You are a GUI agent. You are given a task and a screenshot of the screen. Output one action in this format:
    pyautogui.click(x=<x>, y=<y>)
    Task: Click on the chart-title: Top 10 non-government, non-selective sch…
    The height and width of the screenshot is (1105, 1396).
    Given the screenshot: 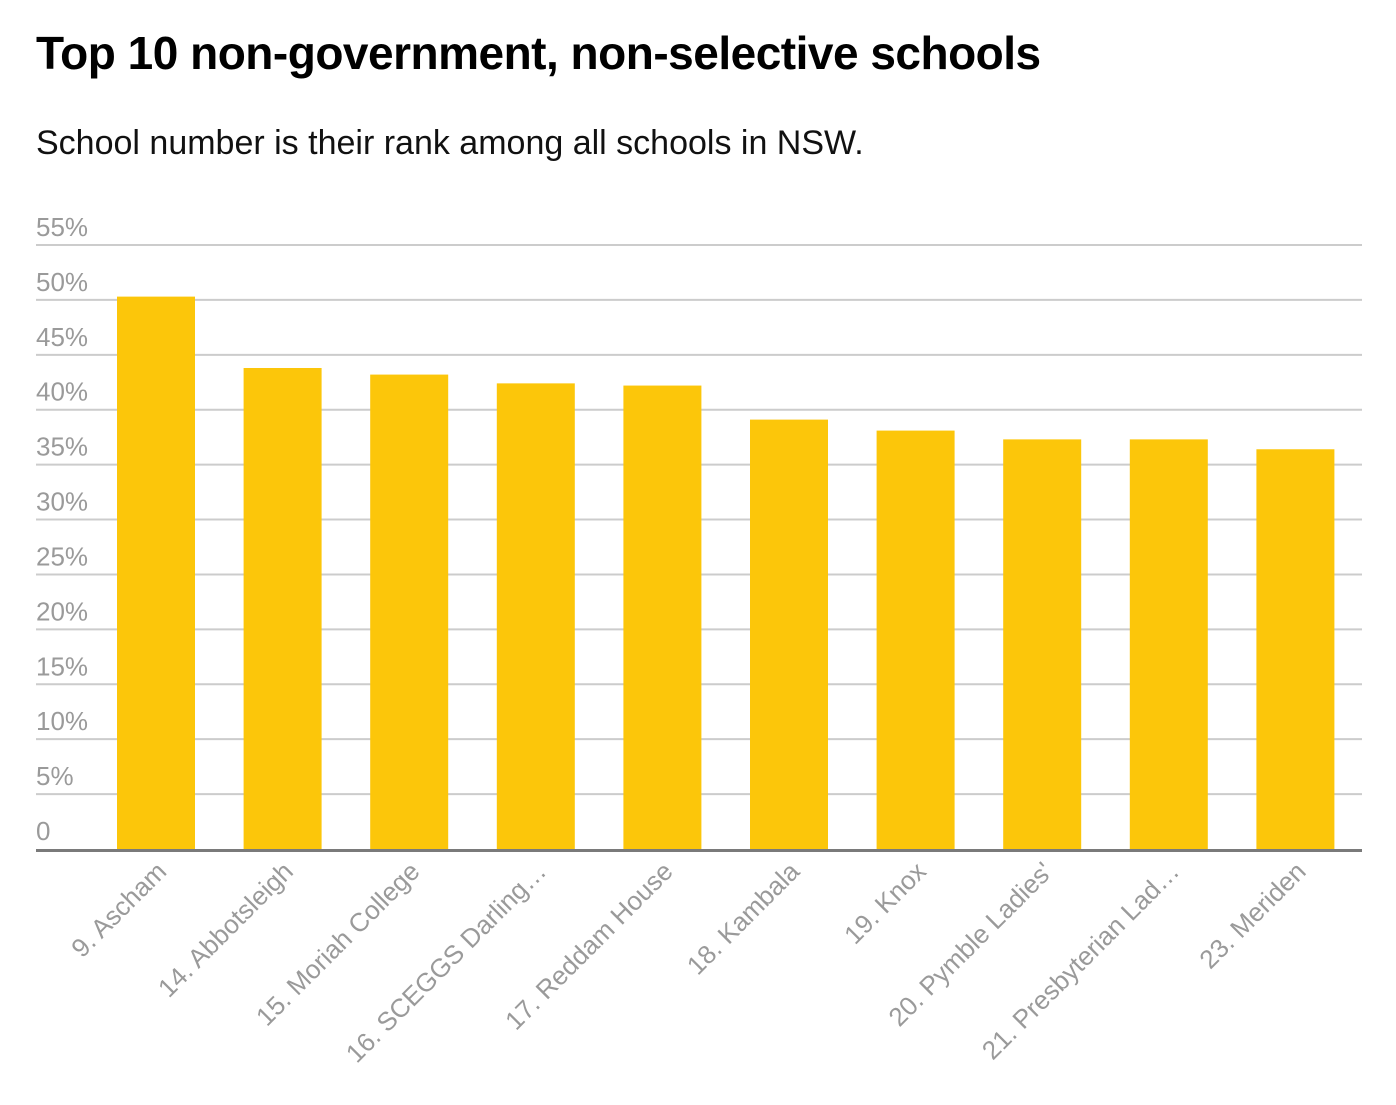 What is the action you would take?
    pyautogui.click(x=538, y=53)
    